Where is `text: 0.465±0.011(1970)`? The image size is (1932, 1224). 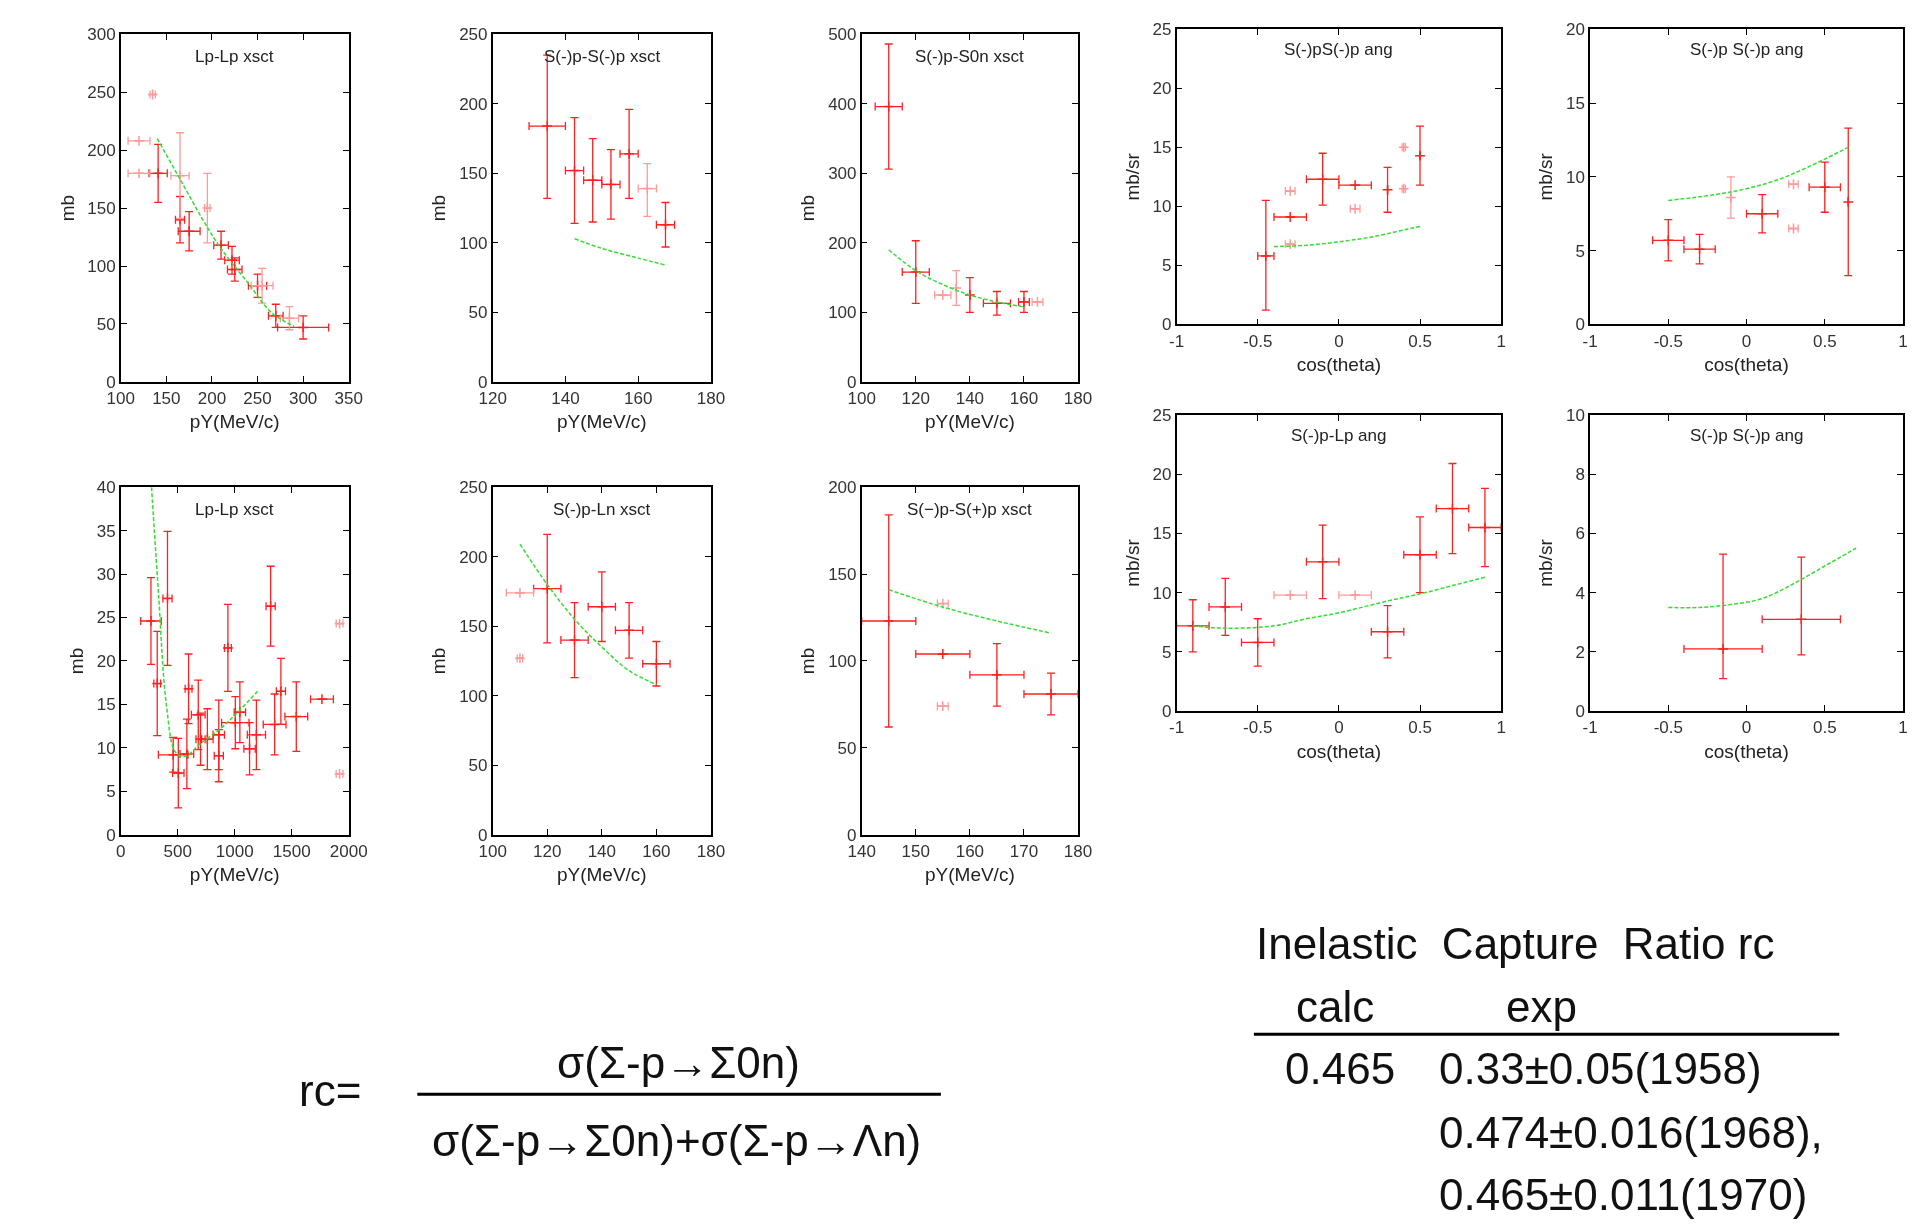 text: 0.465±0.011(1970) is located at coordinates (1623, 1194).